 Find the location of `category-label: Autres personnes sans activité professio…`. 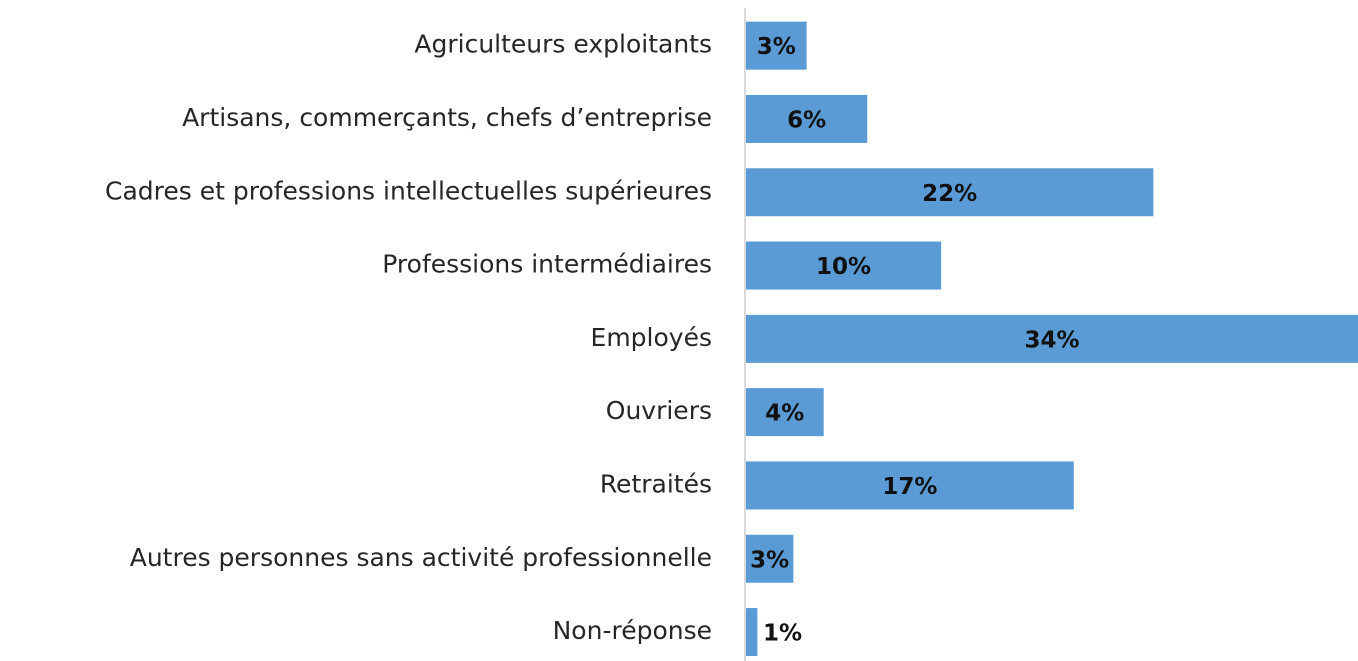

category-label: Autres personnes sans activité professio… is located at coordinates (421, 557).